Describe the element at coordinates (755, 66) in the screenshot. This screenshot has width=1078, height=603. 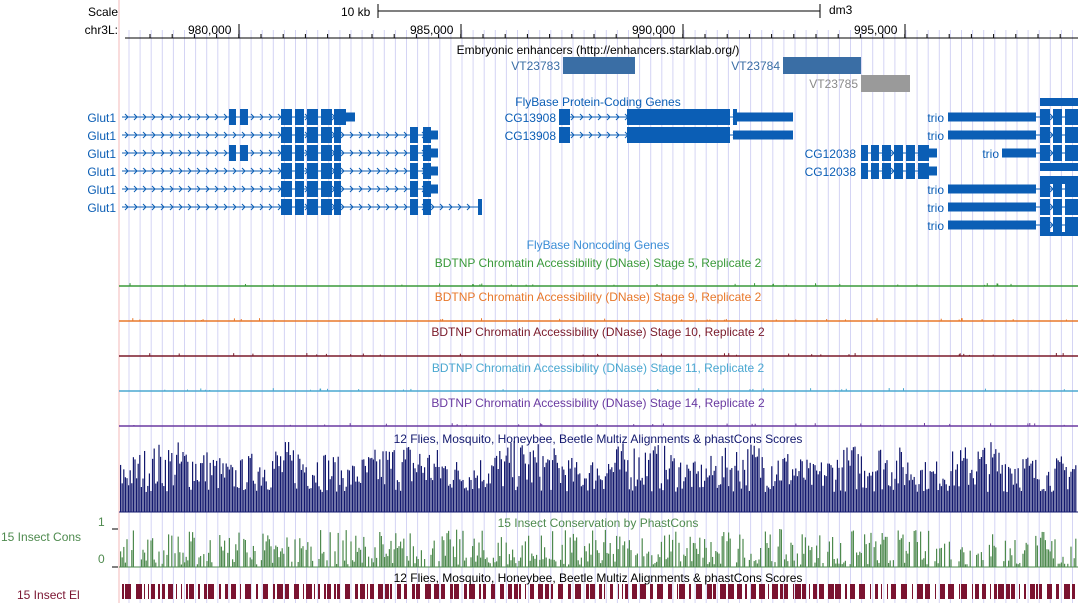
I see `enhancer-label-vt23784: VT23784` at that location.